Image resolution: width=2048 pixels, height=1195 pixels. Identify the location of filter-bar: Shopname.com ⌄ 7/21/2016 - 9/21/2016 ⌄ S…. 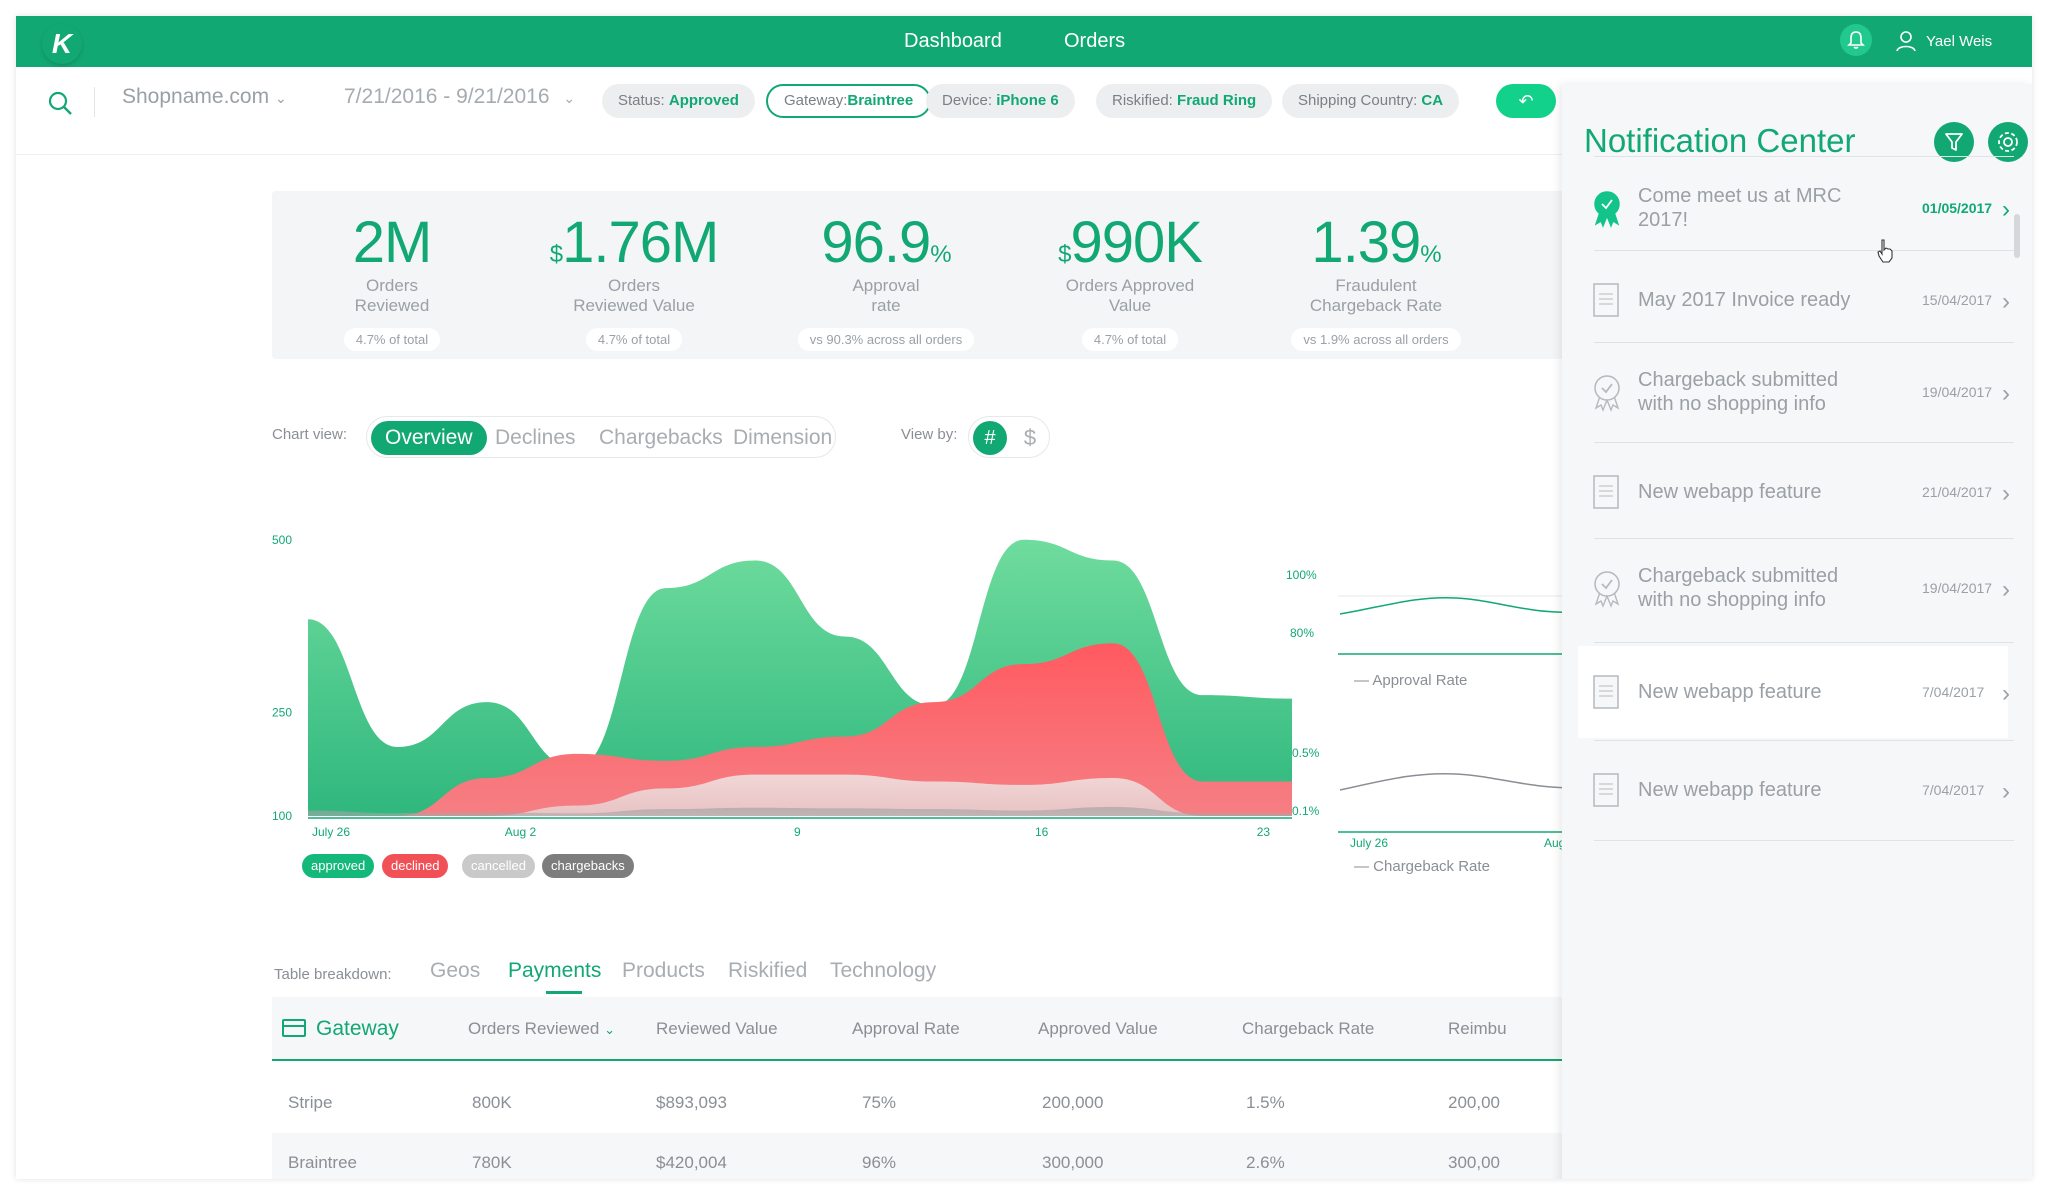
(1024, 111).